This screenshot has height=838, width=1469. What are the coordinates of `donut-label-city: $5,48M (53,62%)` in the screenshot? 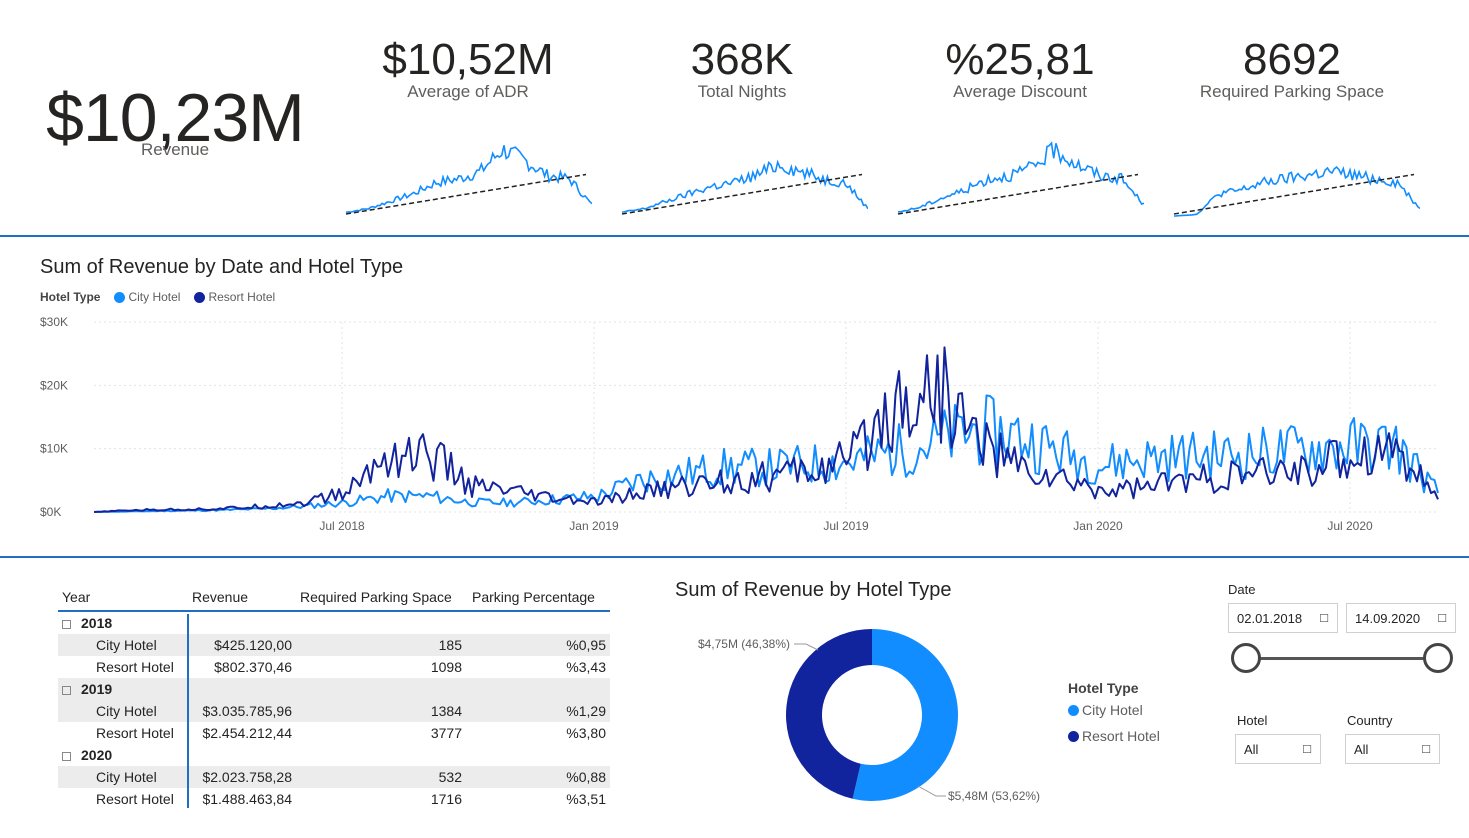 It's located at (994, 796).